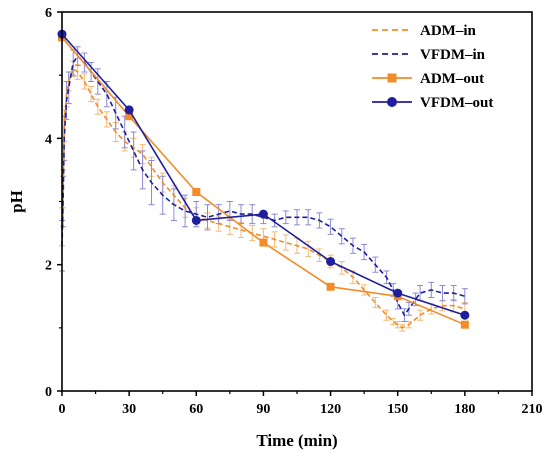 Image resolution: width=550 pixels, height=465 pixels. I want to click on x-axis-title: Time (min), so click(296, 440).